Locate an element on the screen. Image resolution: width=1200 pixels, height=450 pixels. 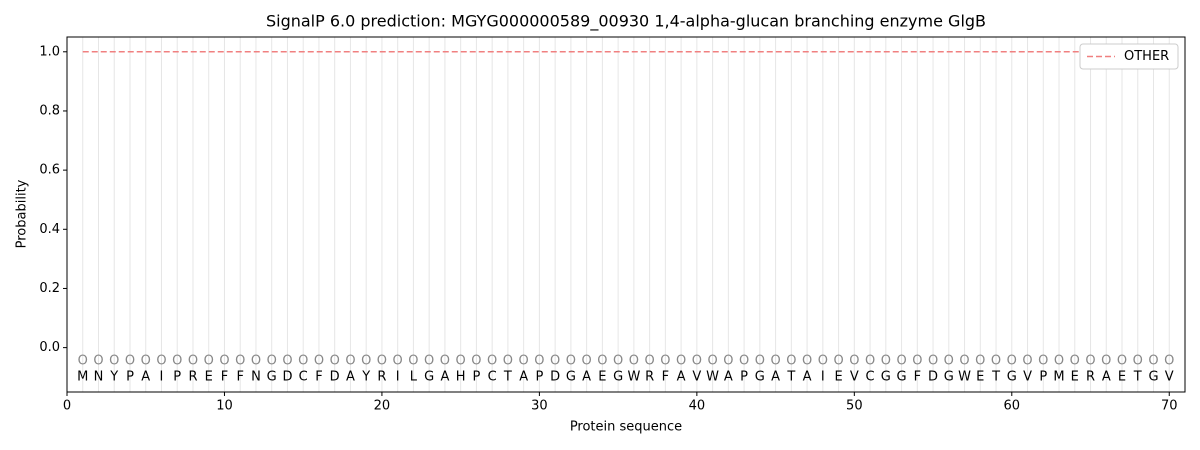
x-tick-label: 10 is located at coordinates (224, 406).